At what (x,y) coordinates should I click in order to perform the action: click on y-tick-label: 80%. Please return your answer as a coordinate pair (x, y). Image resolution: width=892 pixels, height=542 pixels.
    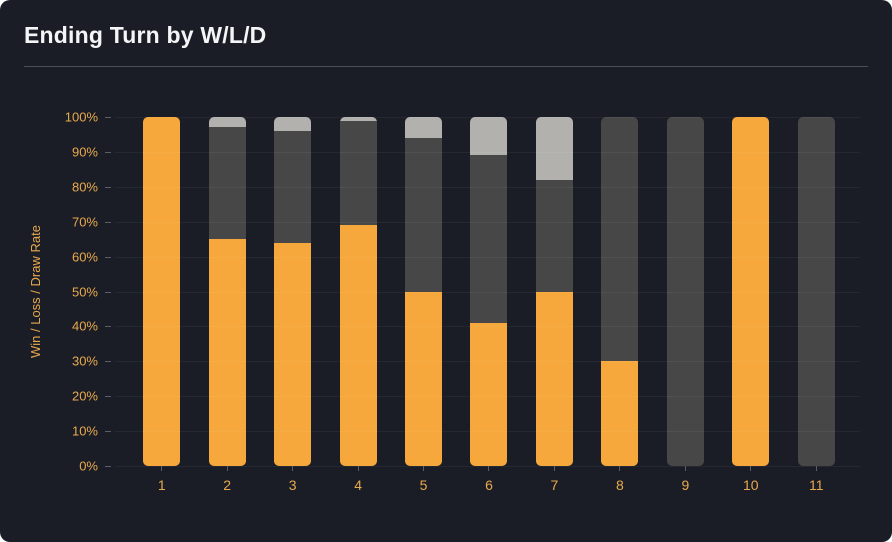
    Looking at the image, I should click on (84, 187).